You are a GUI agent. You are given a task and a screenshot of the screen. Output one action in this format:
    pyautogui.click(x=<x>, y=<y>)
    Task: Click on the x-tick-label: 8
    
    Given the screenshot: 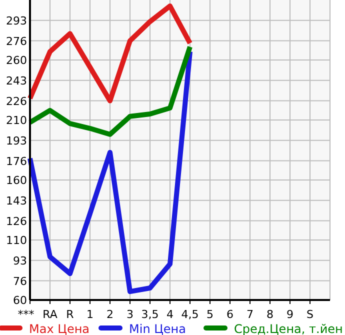 What is the action you would take?
    pyautogui.click(x=270, y=314)
    